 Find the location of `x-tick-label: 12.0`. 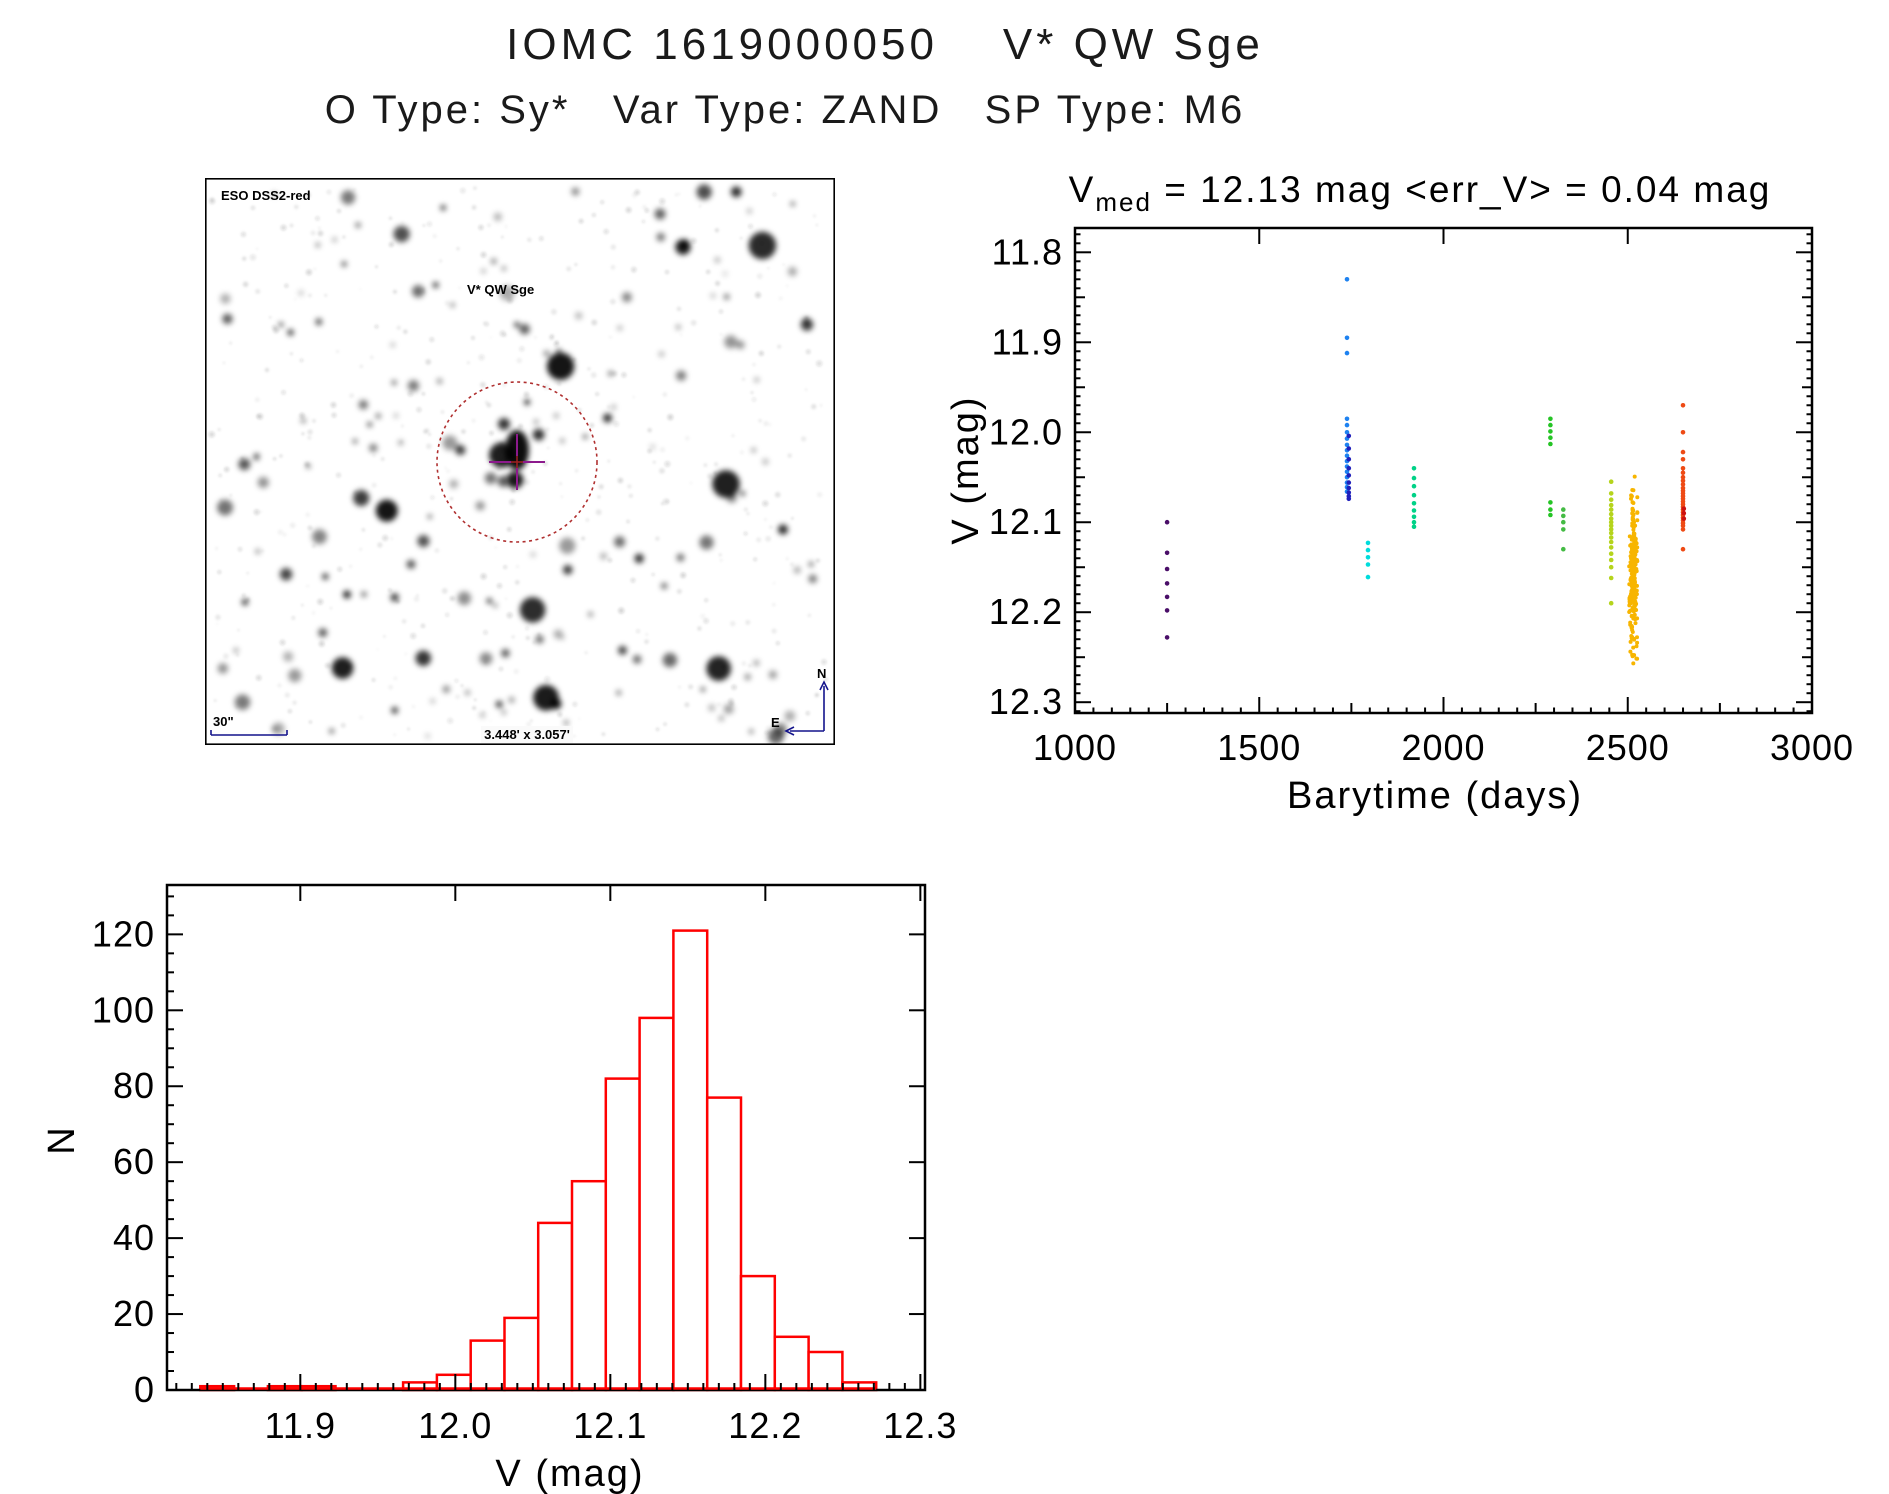

x-tick-label: 12.0 is located at coordinates (455, 1425).